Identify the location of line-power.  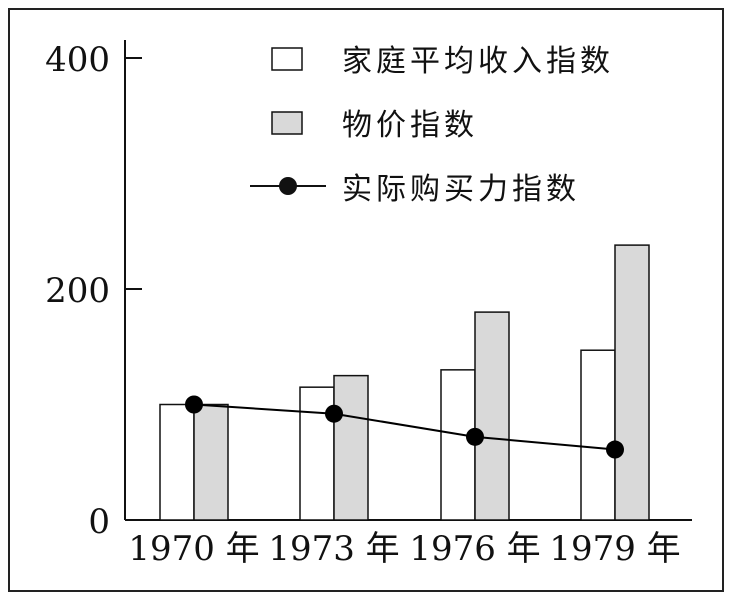
(404, 427).